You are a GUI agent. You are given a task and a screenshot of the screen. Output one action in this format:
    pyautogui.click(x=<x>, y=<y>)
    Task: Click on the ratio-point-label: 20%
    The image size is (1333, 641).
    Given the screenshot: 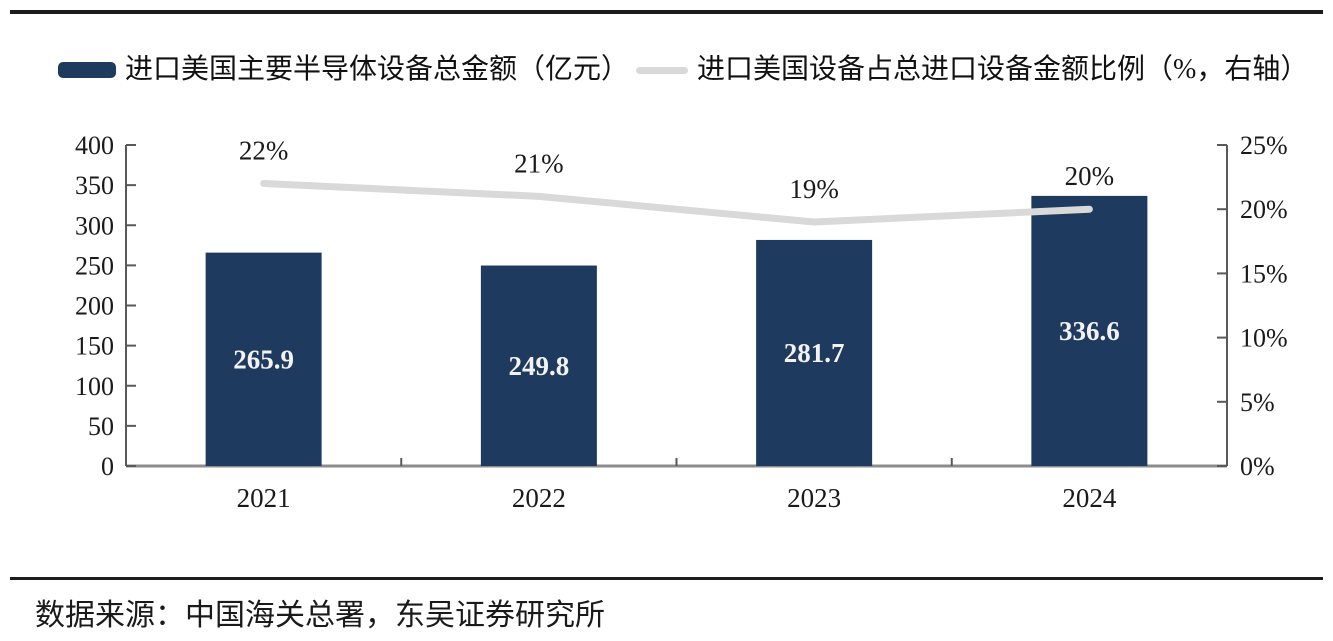 What is the action you would take?
    pyautogui.click(x=1090, y=176)
    